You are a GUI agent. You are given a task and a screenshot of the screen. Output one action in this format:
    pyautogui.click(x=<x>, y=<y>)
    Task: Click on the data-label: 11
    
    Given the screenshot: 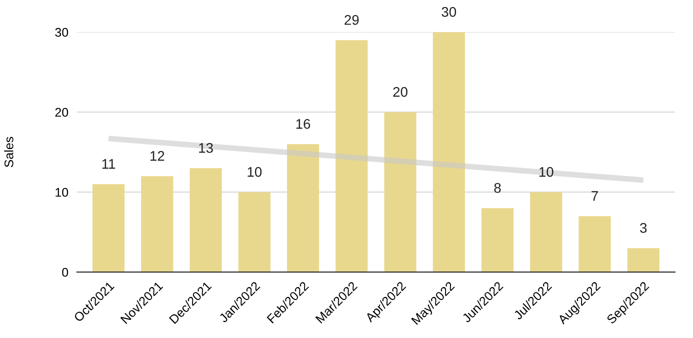 What is the action you would take?
    pyautogui.click(x=109, y=164)
    